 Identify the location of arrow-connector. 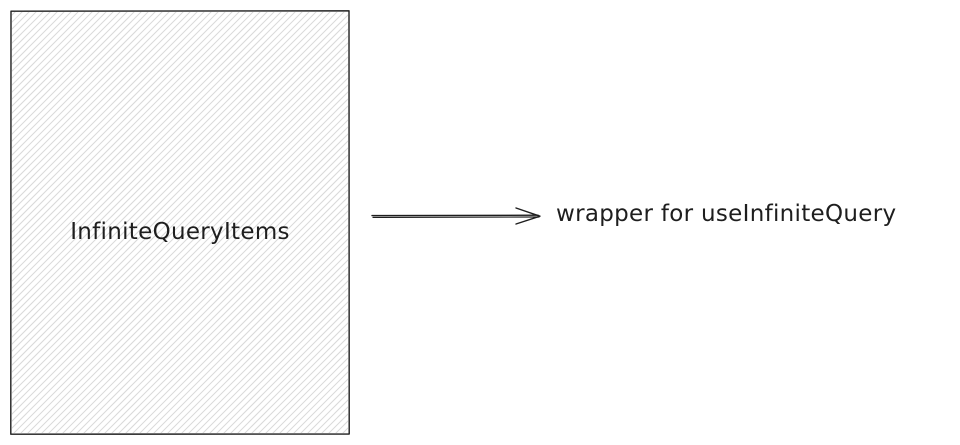
(456, 216).